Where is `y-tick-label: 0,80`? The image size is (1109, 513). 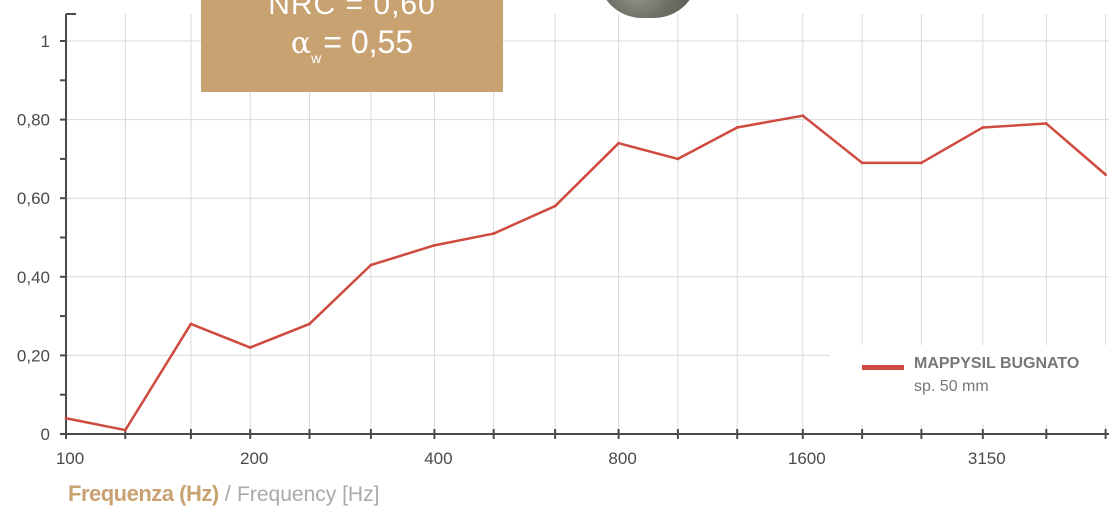 y-tick-label: 0,80 is located at coordinates (33, 120).